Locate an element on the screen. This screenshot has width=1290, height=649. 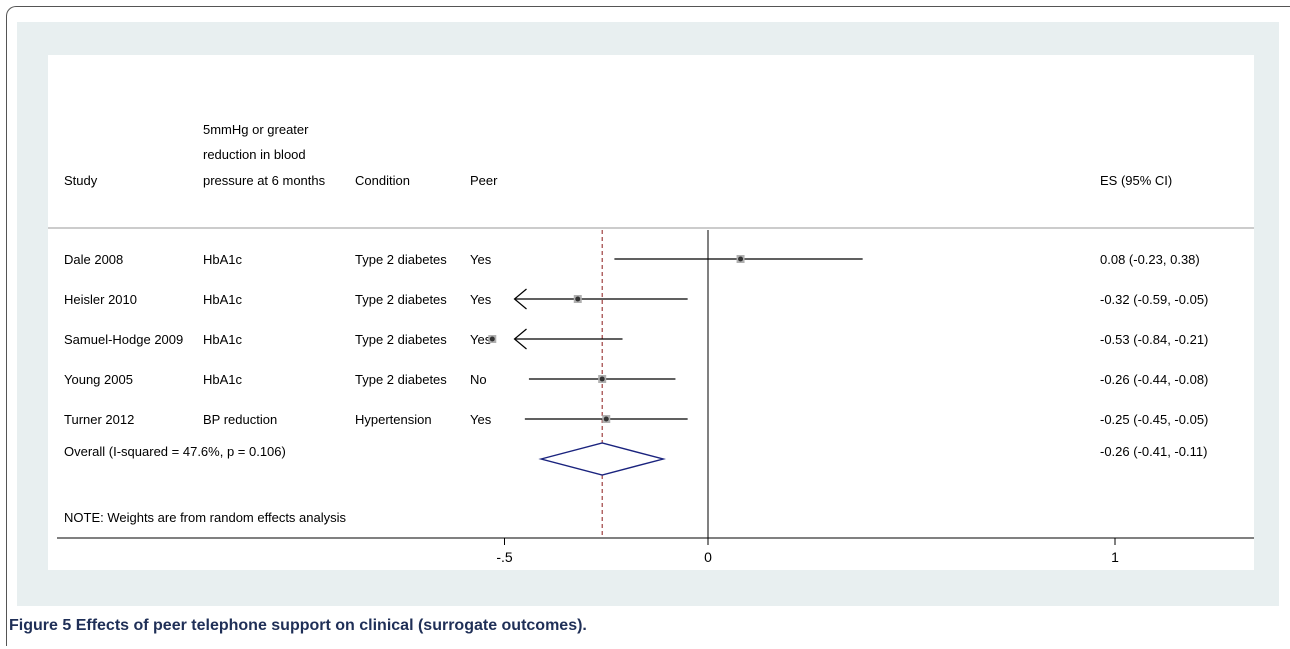
study-es-label: -0.53 (-0.84, -0.21) is located at coordinates (1154, 339).